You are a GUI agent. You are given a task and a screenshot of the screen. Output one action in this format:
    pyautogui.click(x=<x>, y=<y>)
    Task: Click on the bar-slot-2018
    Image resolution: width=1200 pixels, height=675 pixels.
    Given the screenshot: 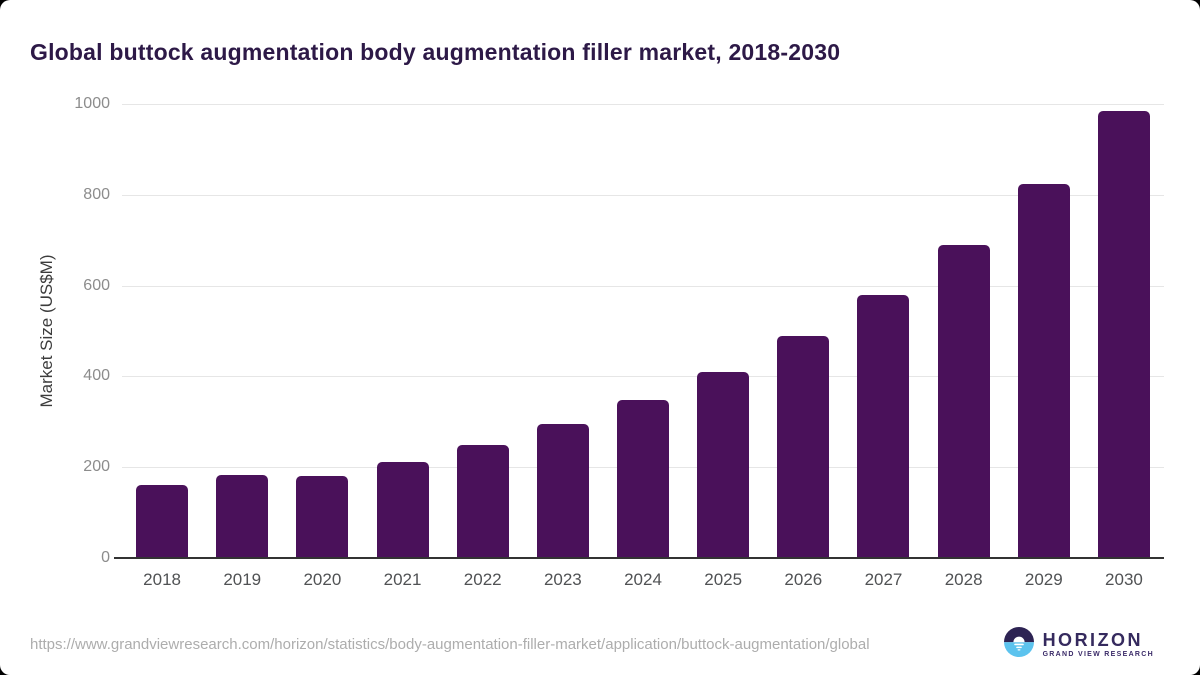 What is the action you would take?
    pyautogui.click(x=162, y=331)
    